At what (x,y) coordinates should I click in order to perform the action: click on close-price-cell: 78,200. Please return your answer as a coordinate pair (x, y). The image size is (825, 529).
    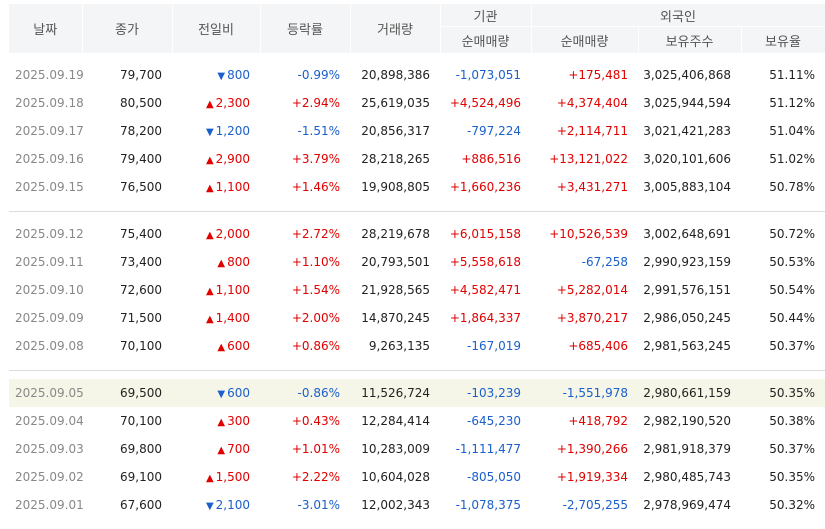
    Looking at the image, I should click on (141, 131).